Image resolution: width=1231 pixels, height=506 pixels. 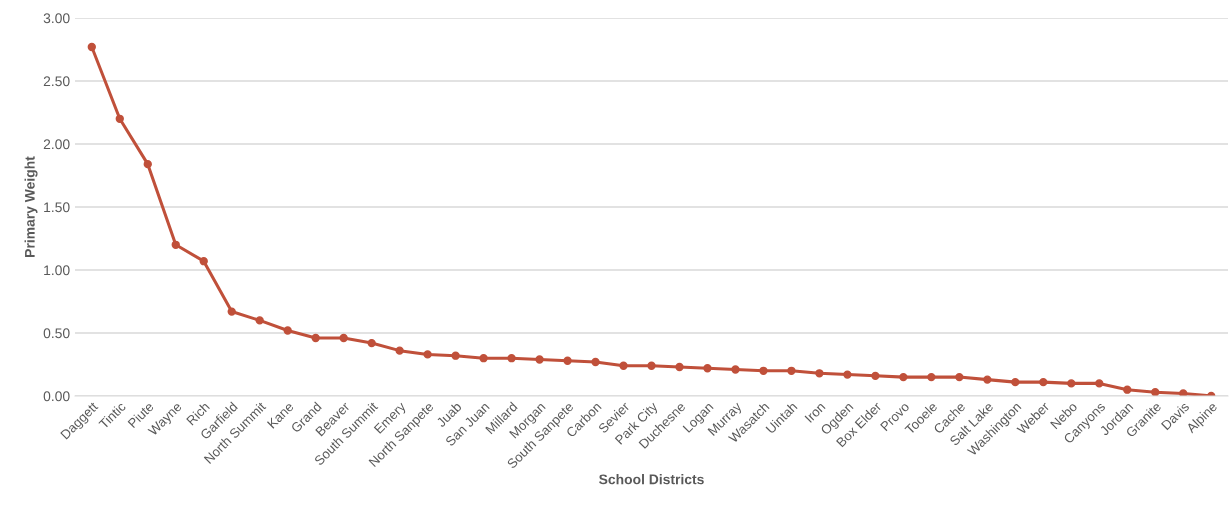 What do you see at coordinates (56, 333) in the screenshot?
I see `y-tick-label: 0.50` at bounding box center [56, 333].